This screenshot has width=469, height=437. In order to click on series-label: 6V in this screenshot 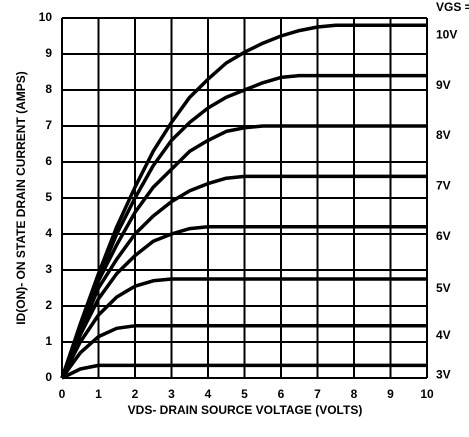, I will do `click(443, 236)`.